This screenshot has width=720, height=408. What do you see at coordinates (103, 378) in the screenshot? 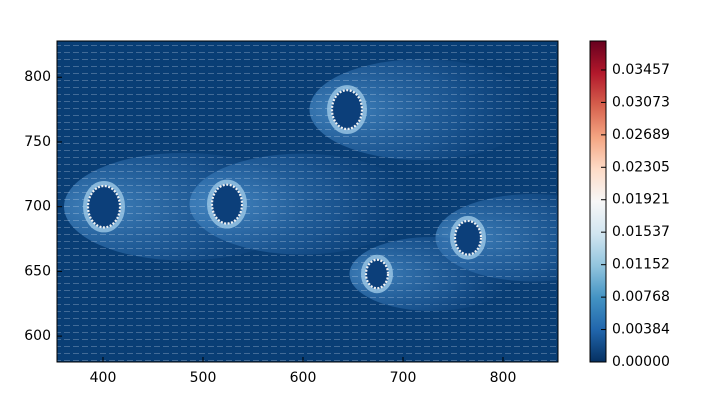
I see `x-tick-label: 400` at bounding box center [103, 378].